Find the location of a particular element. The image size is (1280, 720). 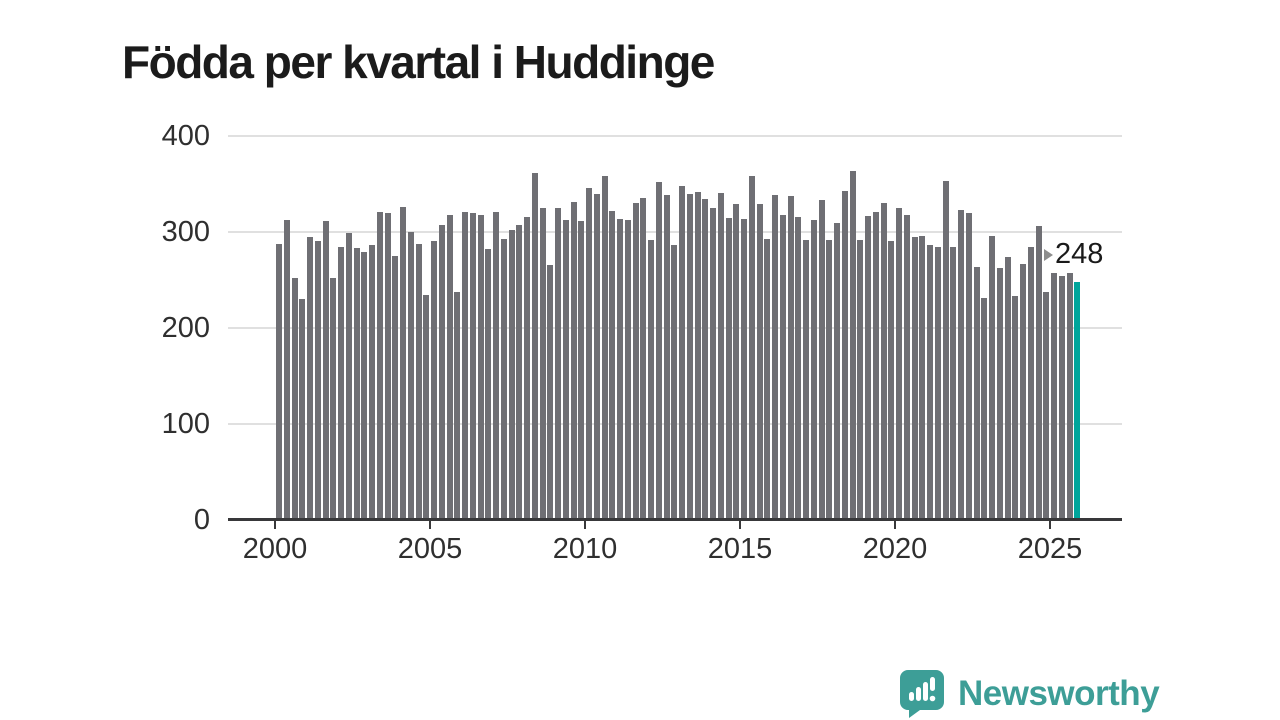

y-tick-label: 100 is located at coordinates (185, 424).